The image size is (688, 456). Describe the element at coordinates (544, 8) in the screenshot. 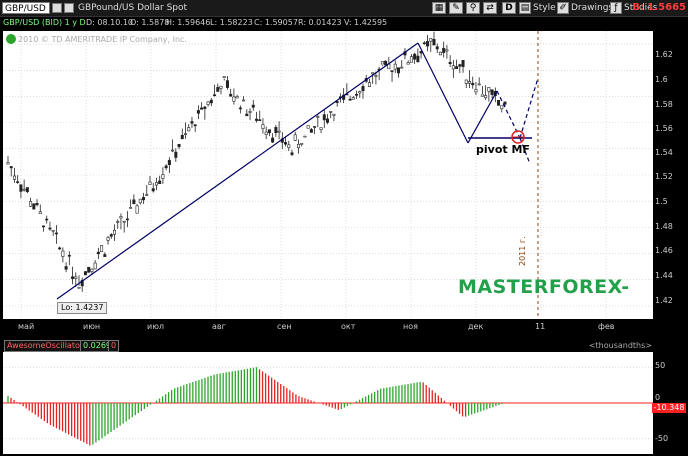

I see `style-menu: Style` at that location.